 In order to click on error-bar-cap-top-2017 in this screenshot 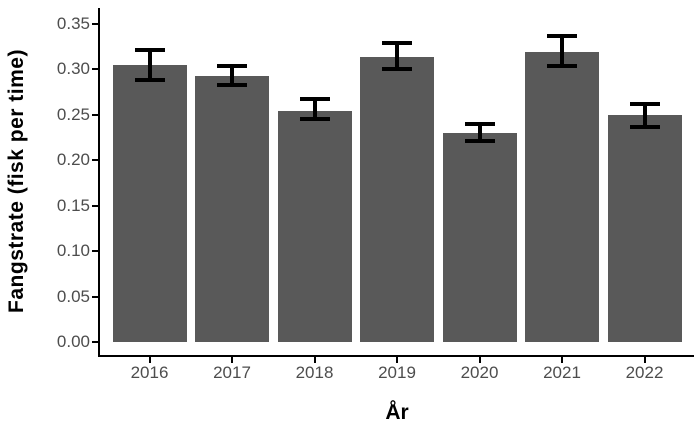, I will do `click(232, 66)`.